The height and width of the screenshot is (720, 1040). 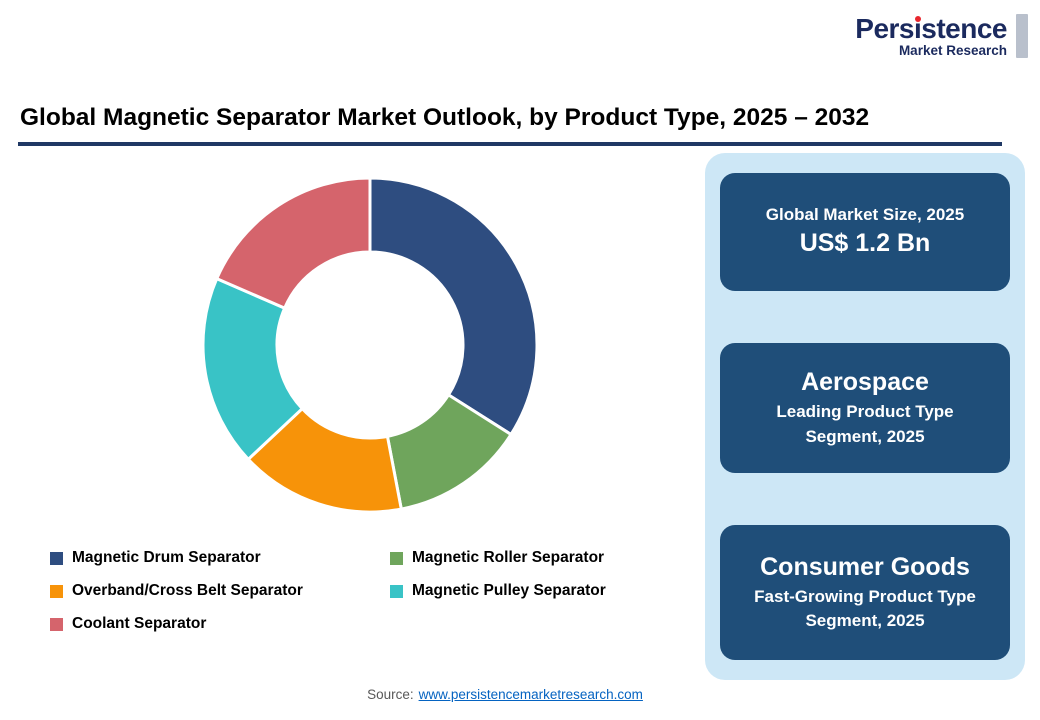 I want to click on legend-item-magnetic-pulley: Magnetic Pulley Separator, so click(x=550, y=591).